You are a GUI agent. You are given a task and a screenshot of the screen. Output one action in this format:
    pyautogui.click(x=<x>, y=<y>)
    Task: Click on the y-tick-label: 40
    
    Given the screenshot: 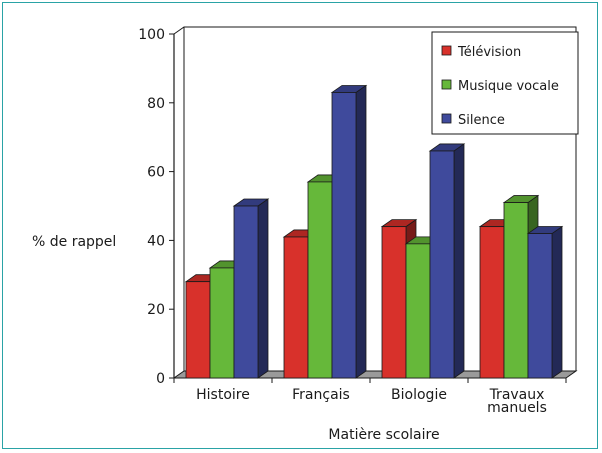 What is the action you would take?
    pyautogui.click(x=156, y=241)
    